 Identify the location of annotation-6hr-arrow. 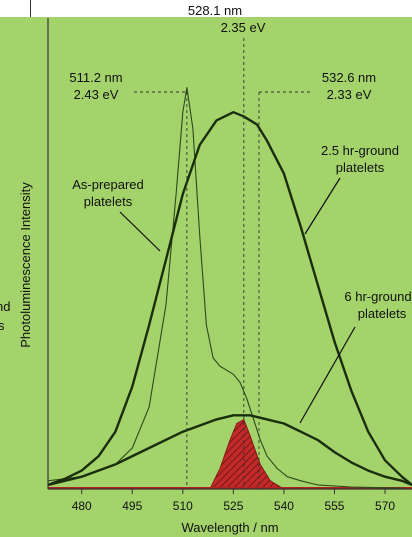
(327, 375).